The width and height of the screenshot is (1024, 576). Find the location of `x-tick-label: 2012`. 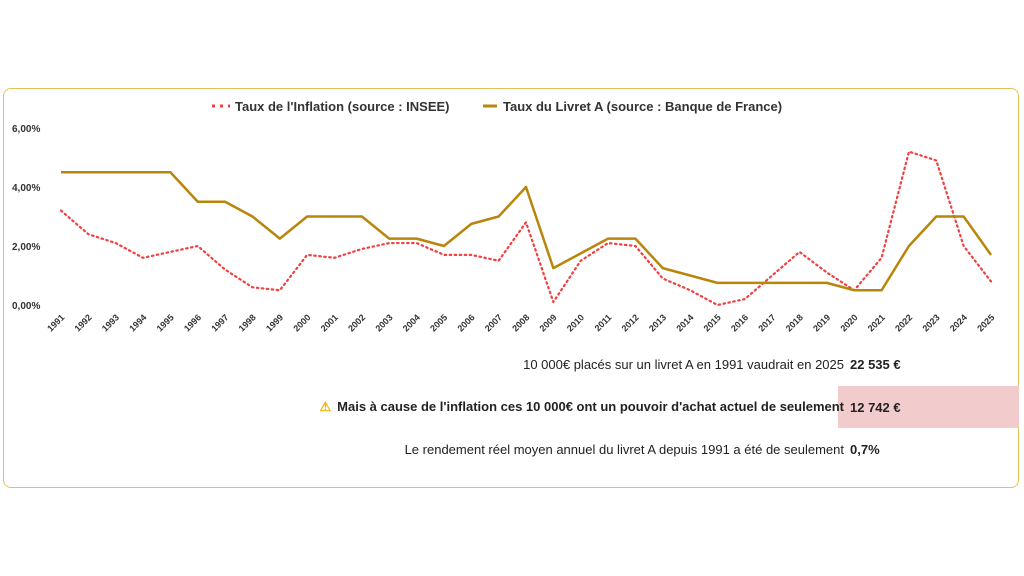

x-tick-label: 2012 is located at coordinates (630, 322).